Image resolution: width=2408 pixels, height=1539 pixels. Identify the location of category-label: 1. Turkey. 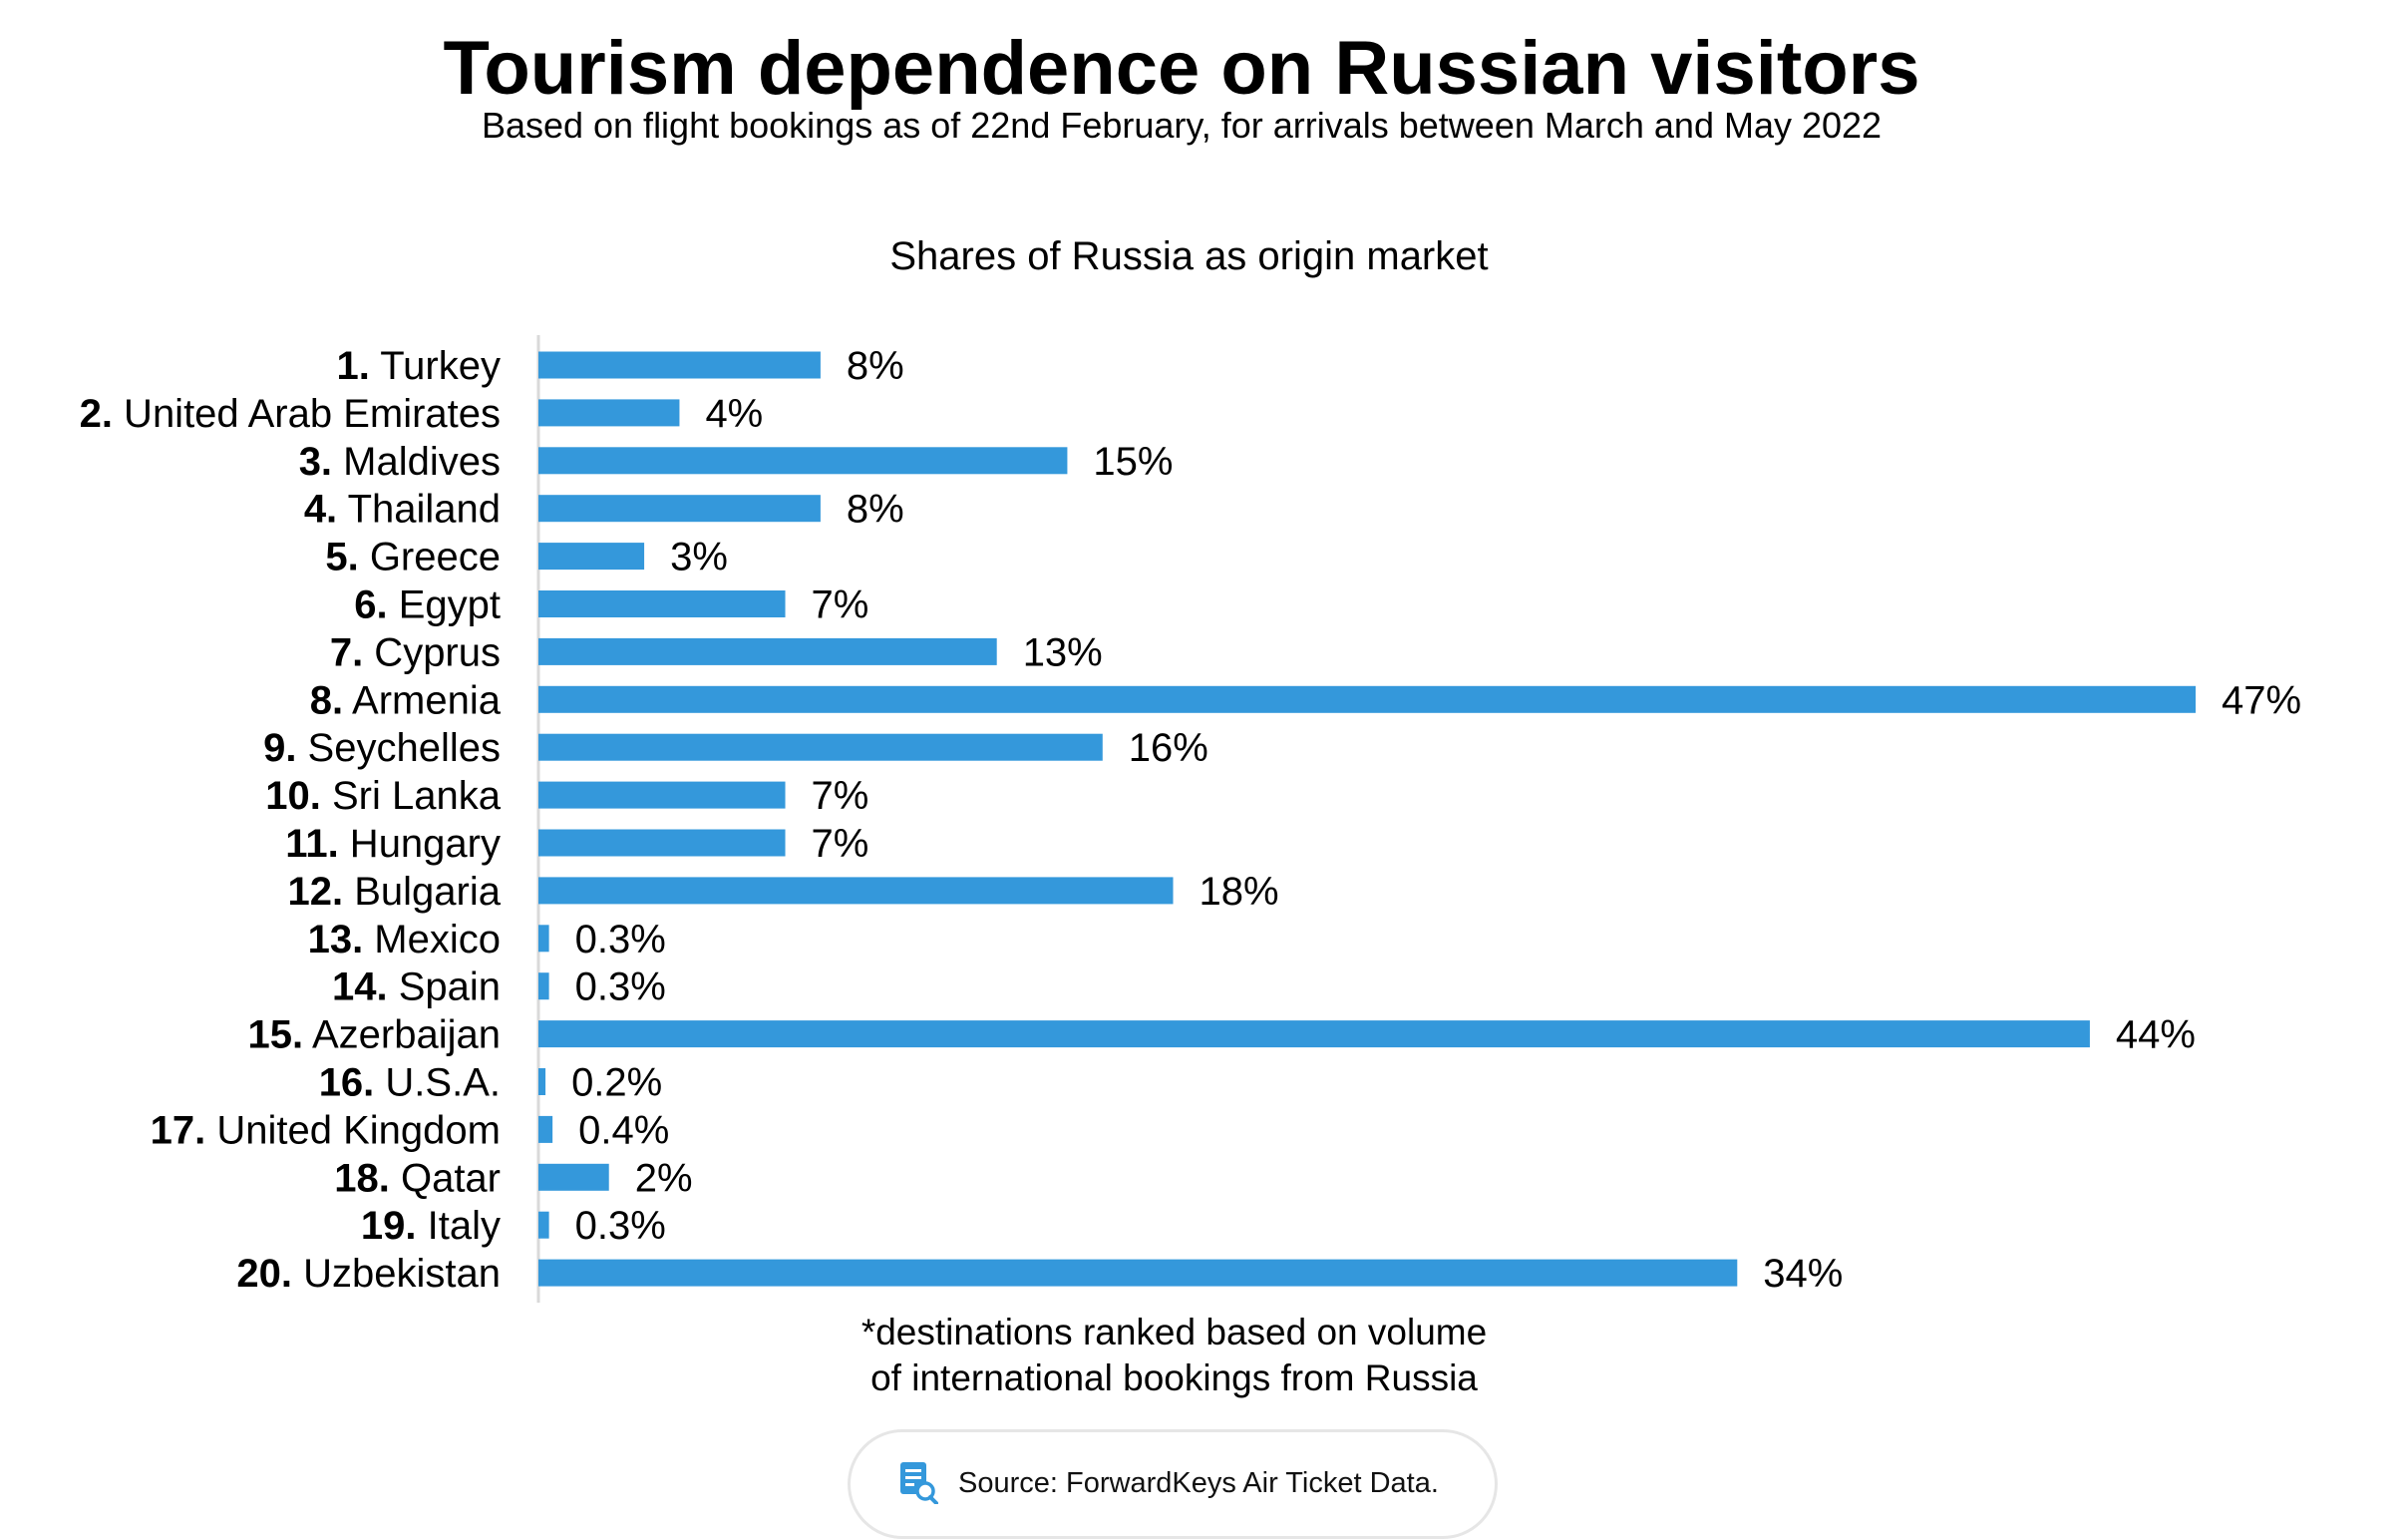
(418, 366).